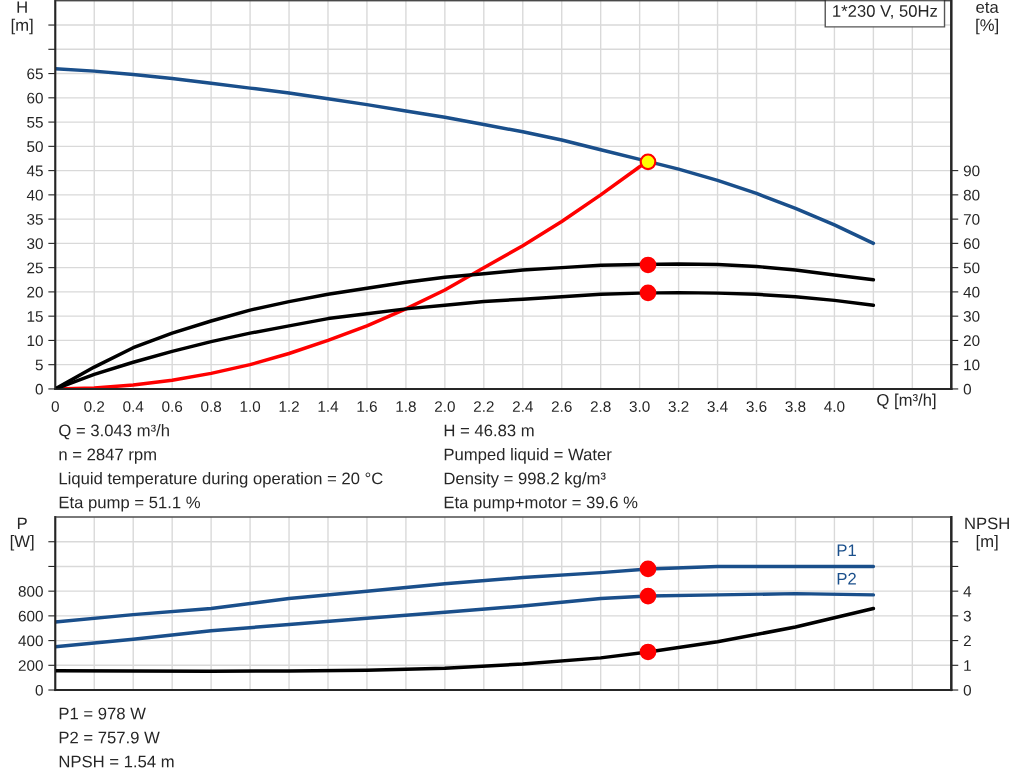  Describe the element at coordinates (639, 406) in the screenshot. I see `text: 3.0` at that location.